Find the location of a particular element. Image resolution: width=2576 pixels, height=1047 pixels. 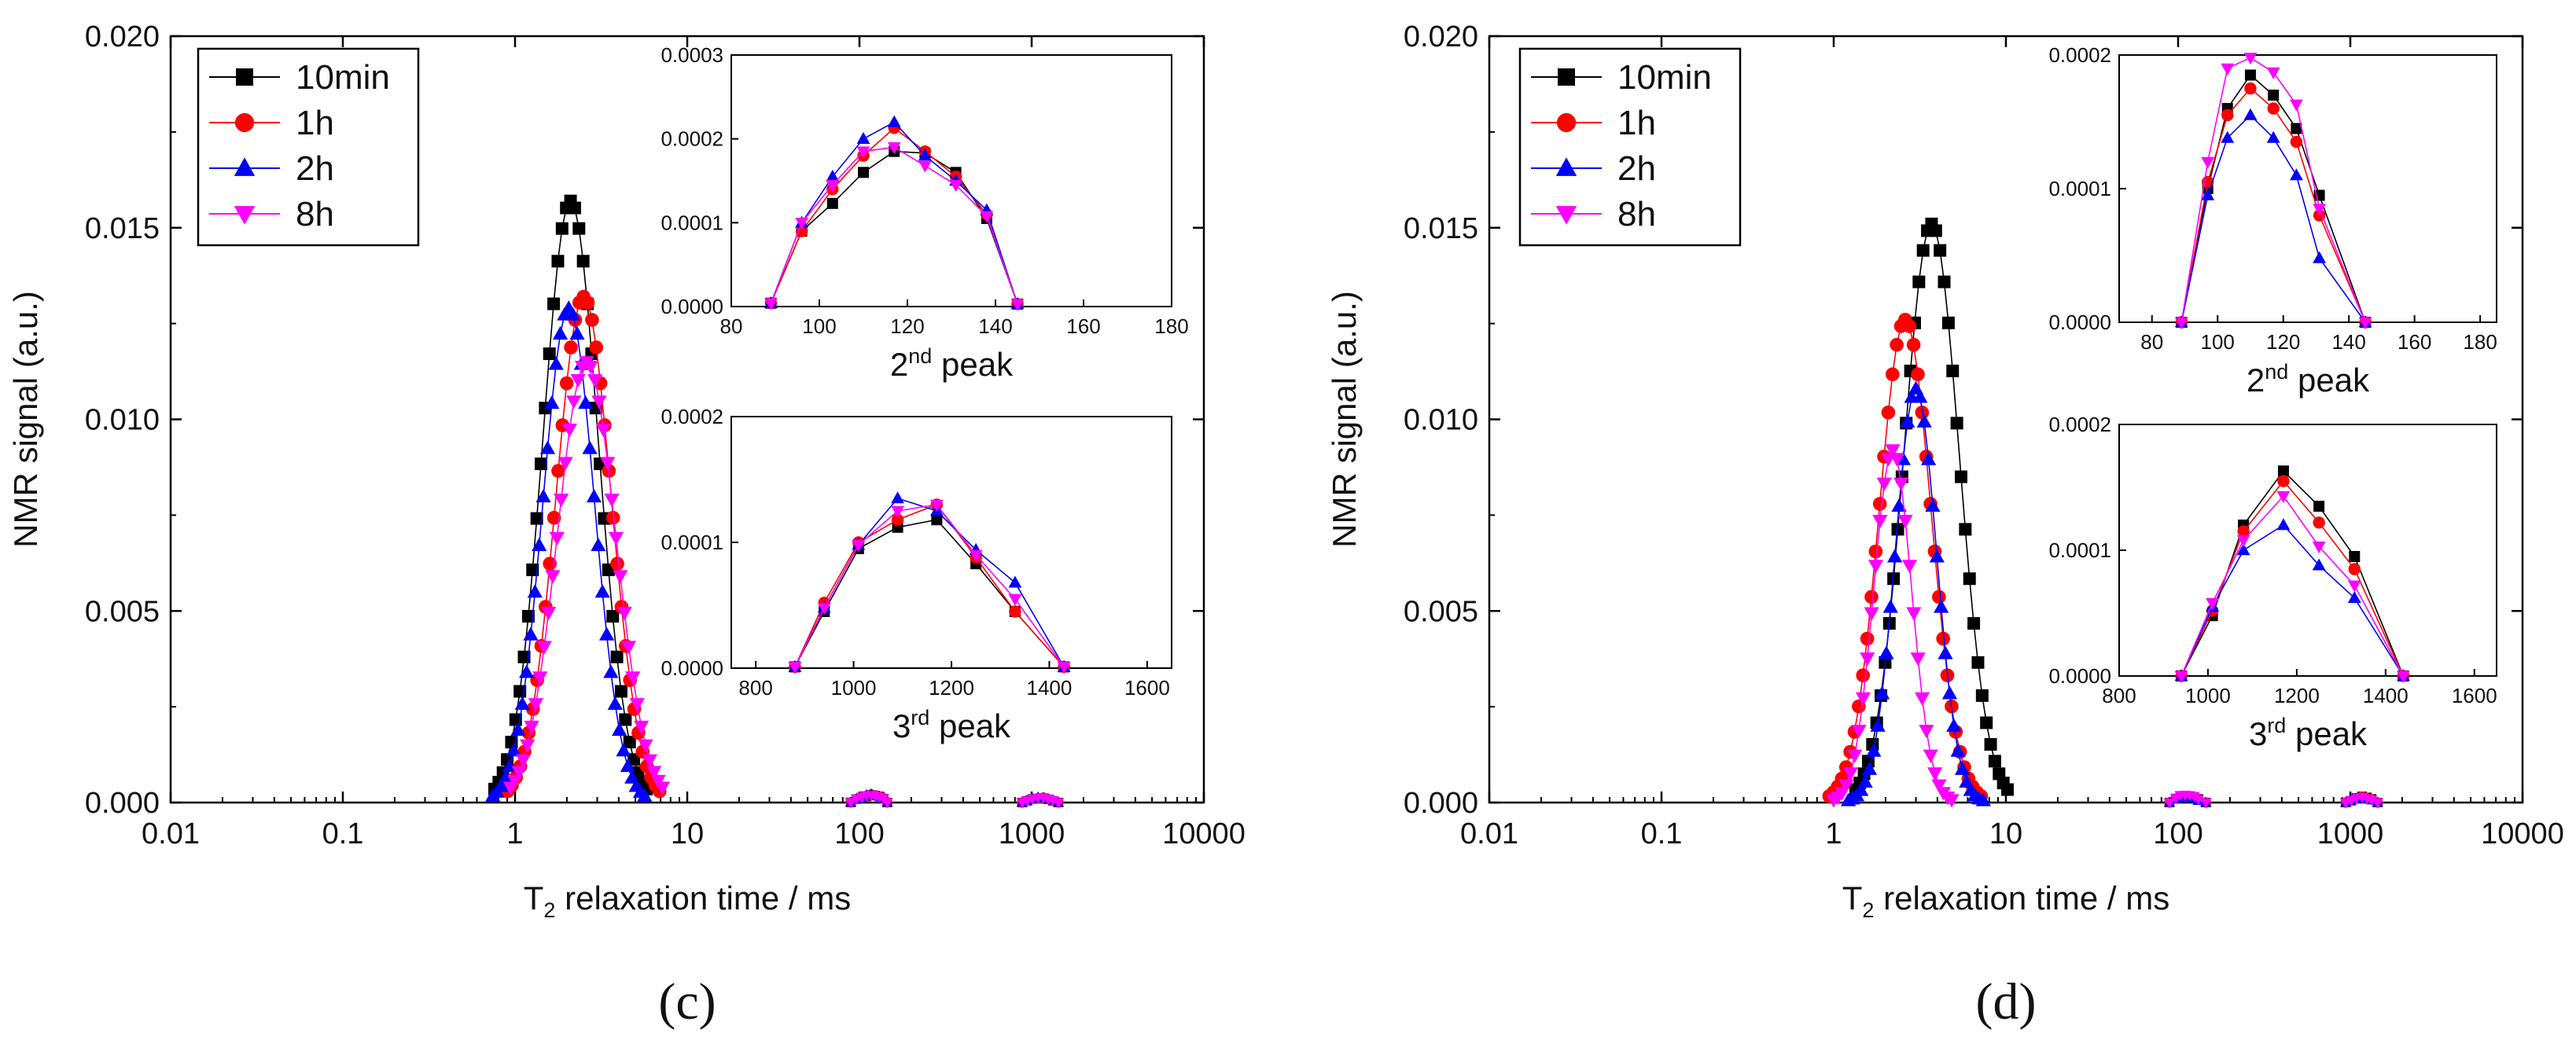

x-tick-label: 1 is located at coordinates (515, 833).